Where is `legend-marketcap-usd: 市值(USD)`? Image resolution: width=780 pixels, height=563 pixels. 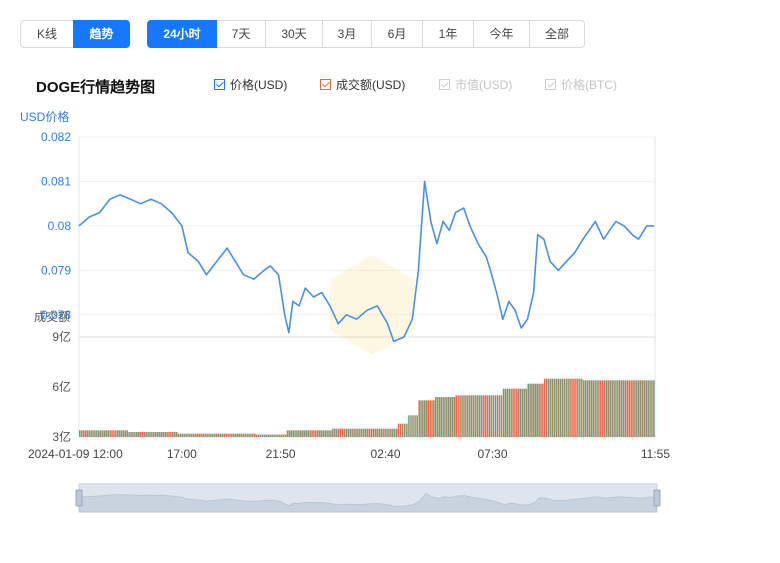
legend-marketcap-usd: 市值(USD) is located at coordinates (475, 84).